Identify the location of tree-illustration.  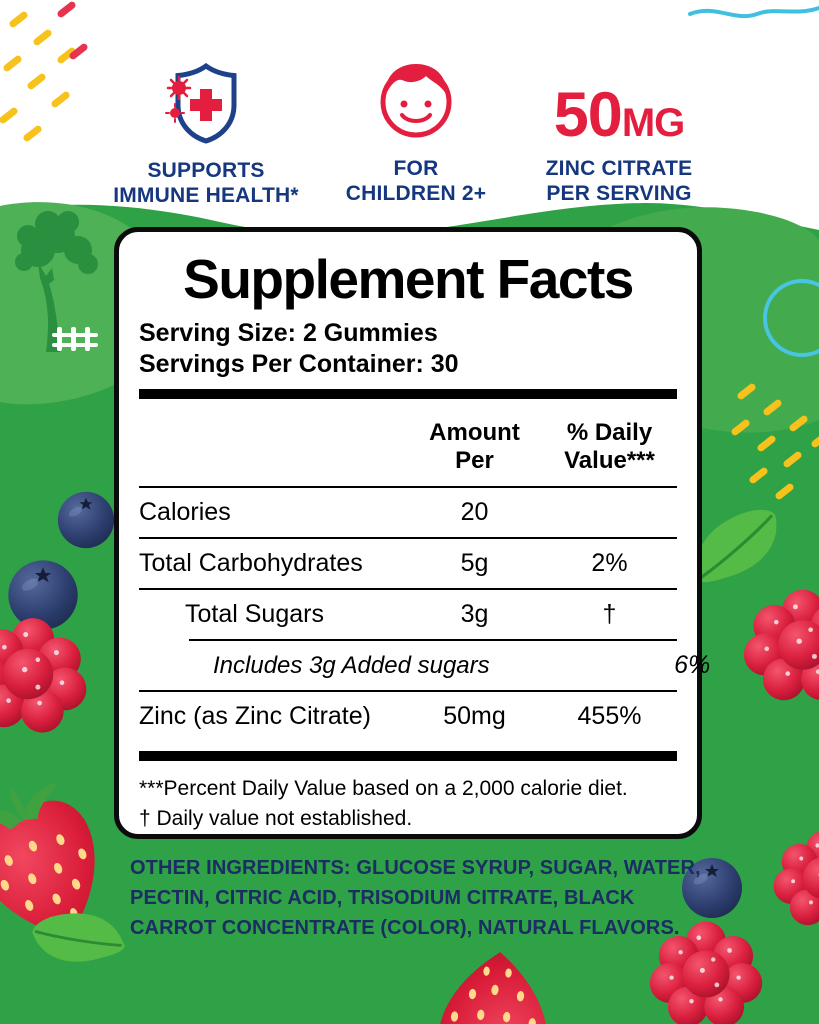
(56, 281).